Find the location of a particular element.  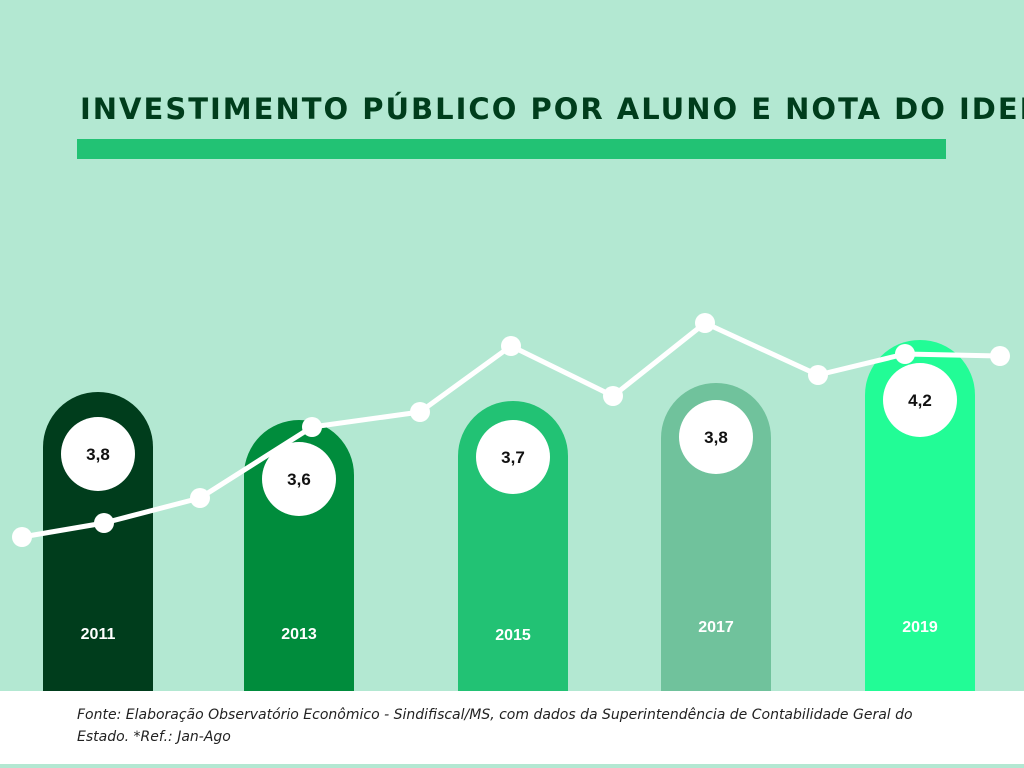

bar-2019 is located at coordinates (920, 515).